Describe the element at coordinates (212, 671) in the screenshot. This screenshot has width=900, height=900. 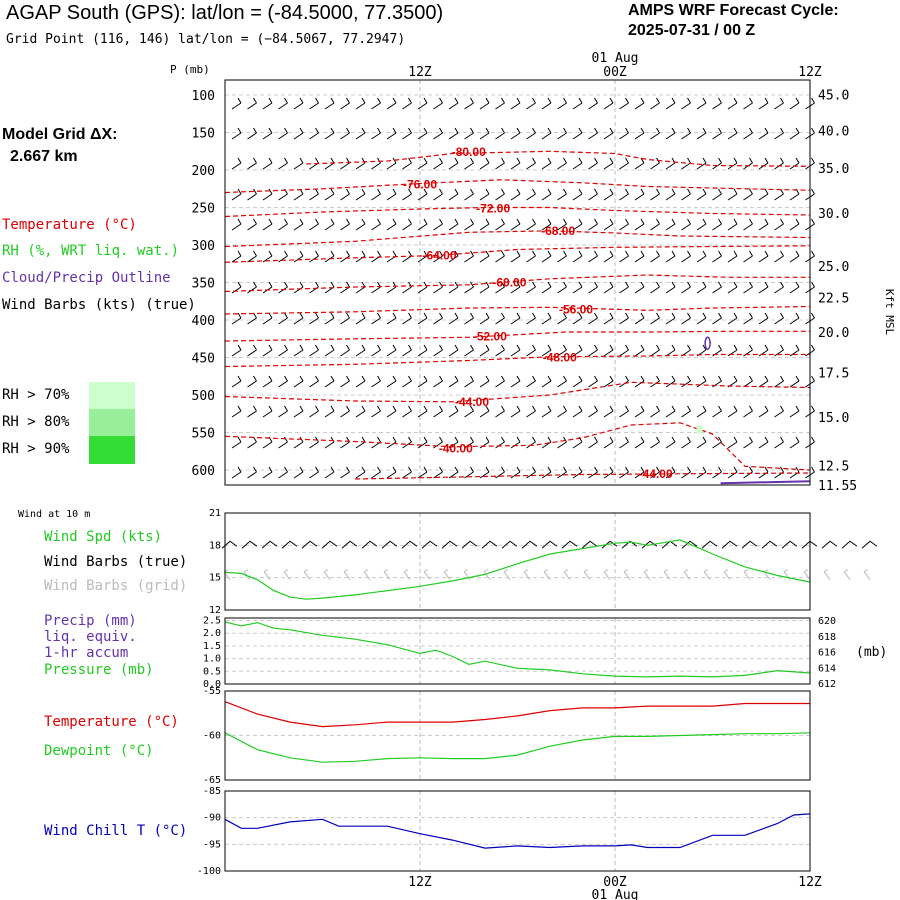
I see `precip-pressure-tick-label: 0.5` at that location.